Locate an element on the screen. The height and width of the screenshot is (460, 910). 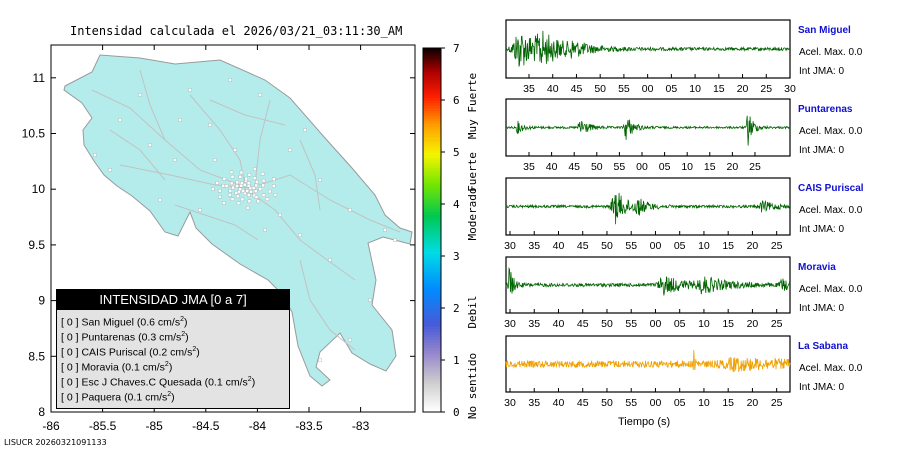
legend-item: [ 0 ] CAIS Puriscal (0.2 cm/s2) is located at coordinates (130, 352).